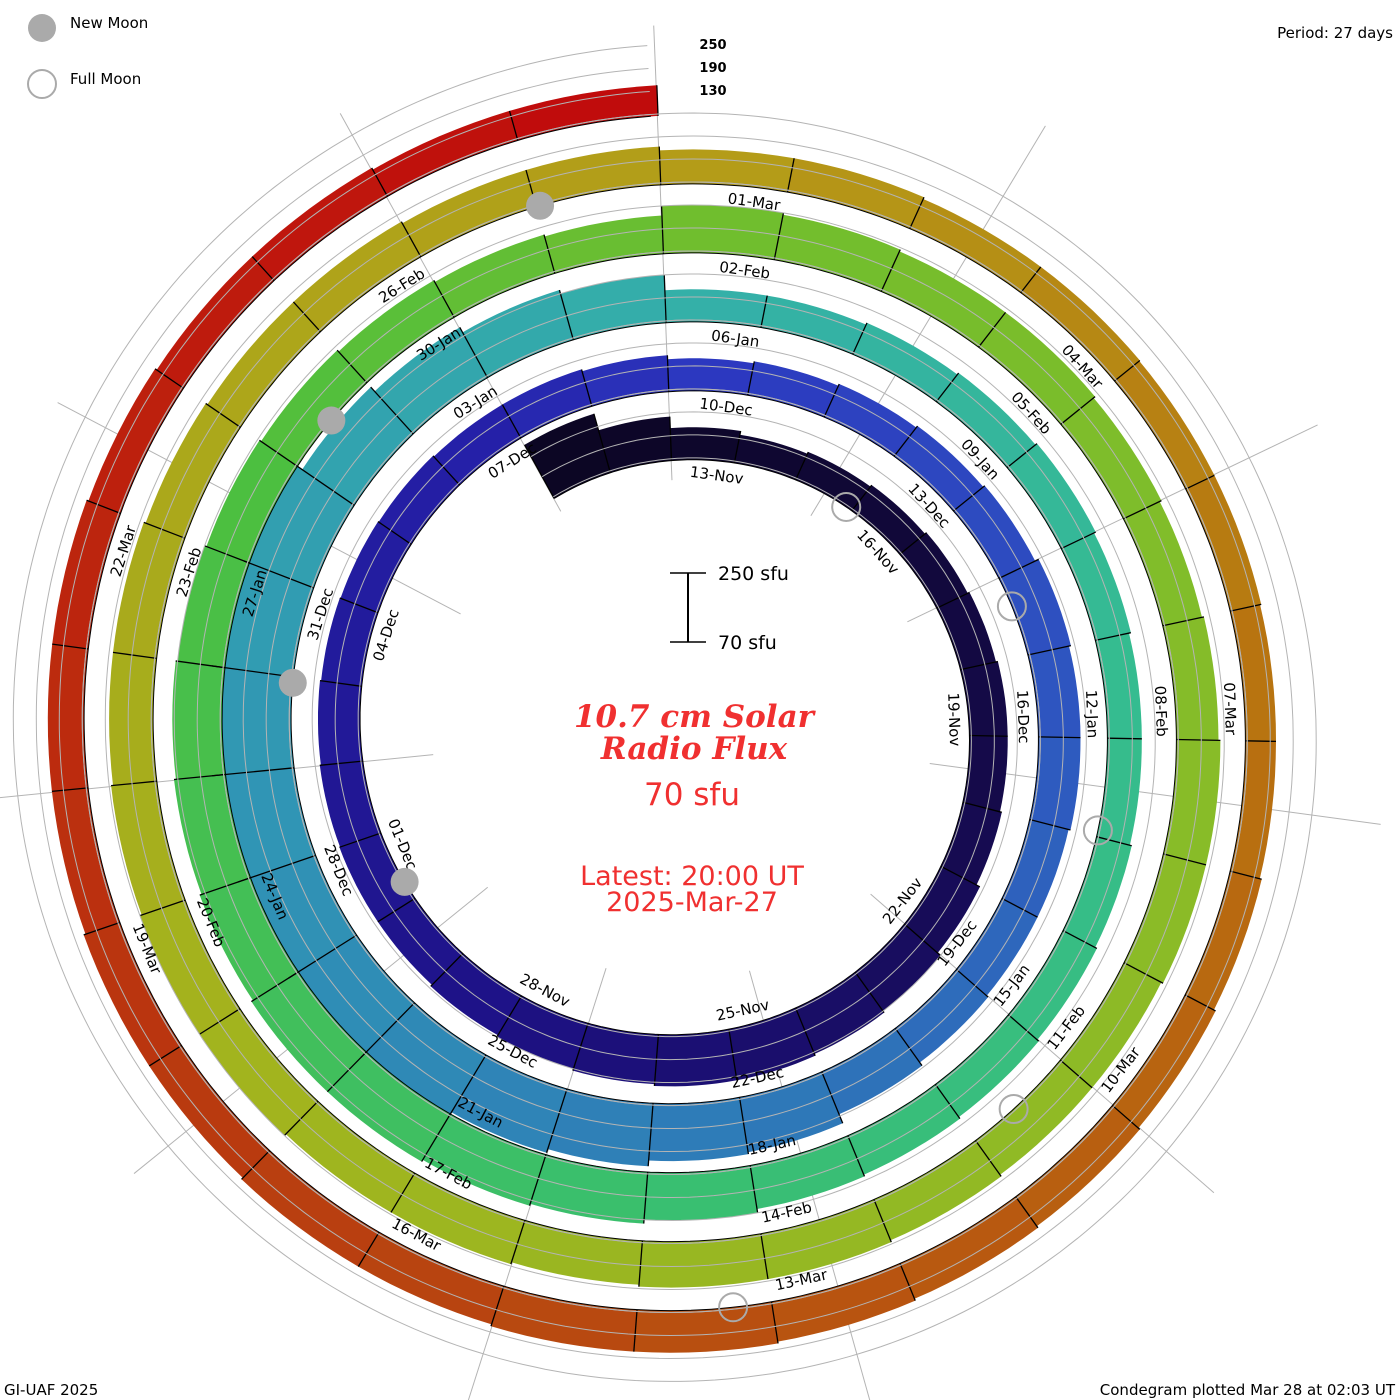 The height and width of the screenshot is (1400, 1400). I want to click on latest-date: 2025-Mar-27, so click(692, 902).